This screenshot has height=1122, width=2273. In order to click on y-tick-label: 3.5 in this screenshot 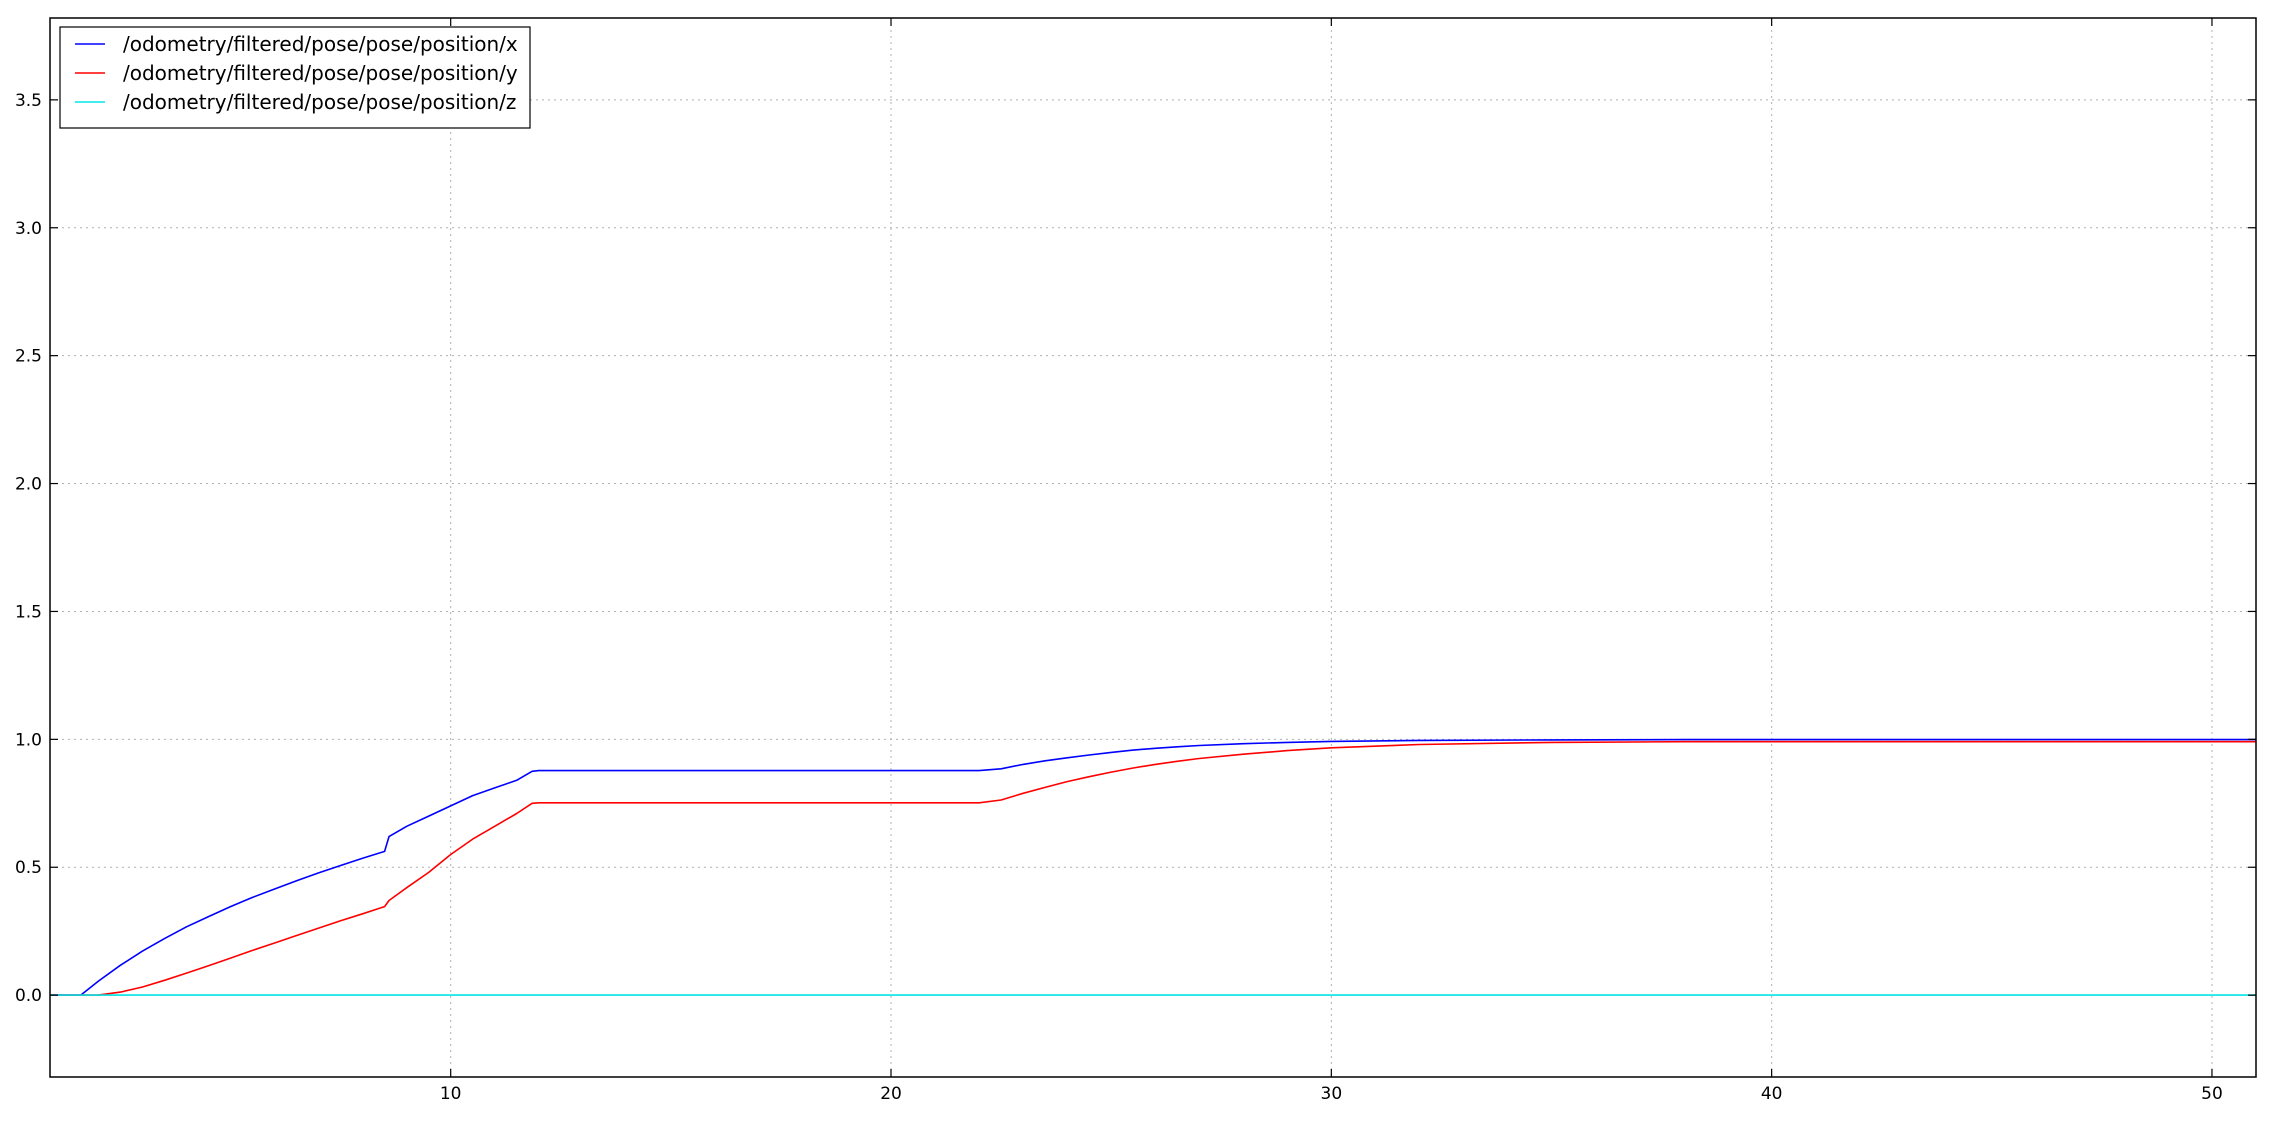, I will do `click(28, 101)`.